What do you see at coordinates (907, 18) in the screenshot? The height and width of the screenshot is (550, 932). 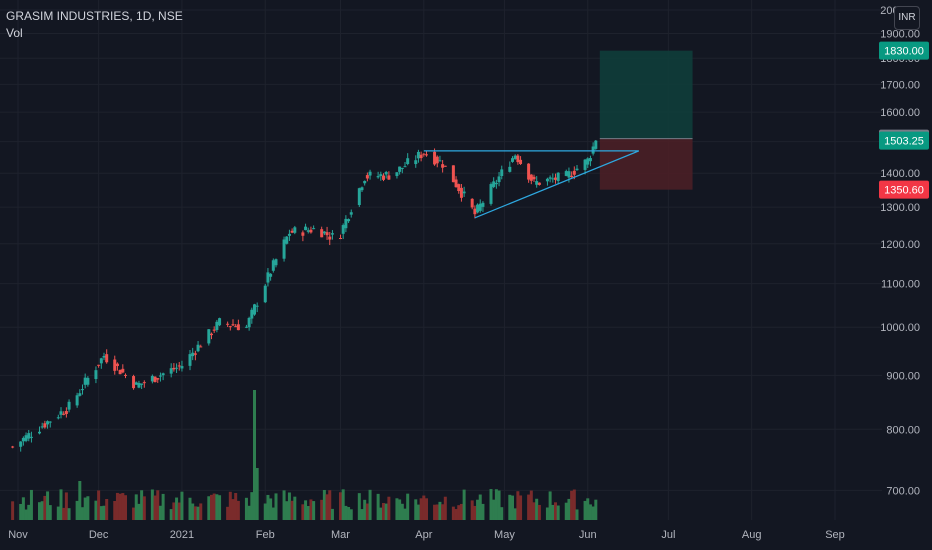 I see `currency-button: INR` at bounding box center [907, 18].